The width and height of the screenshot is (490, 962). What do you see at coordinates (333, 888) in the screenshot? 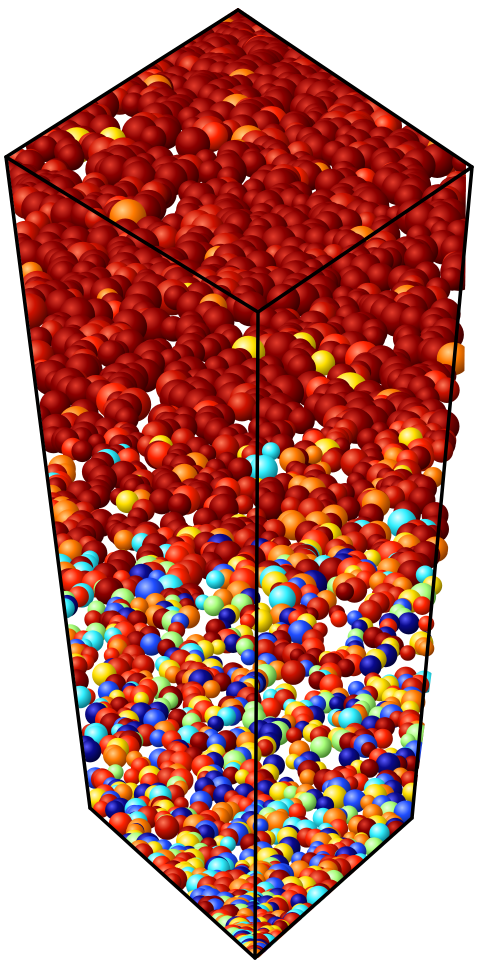
I see `frame-edge-bottom-right` at bounding box center [333, 888].